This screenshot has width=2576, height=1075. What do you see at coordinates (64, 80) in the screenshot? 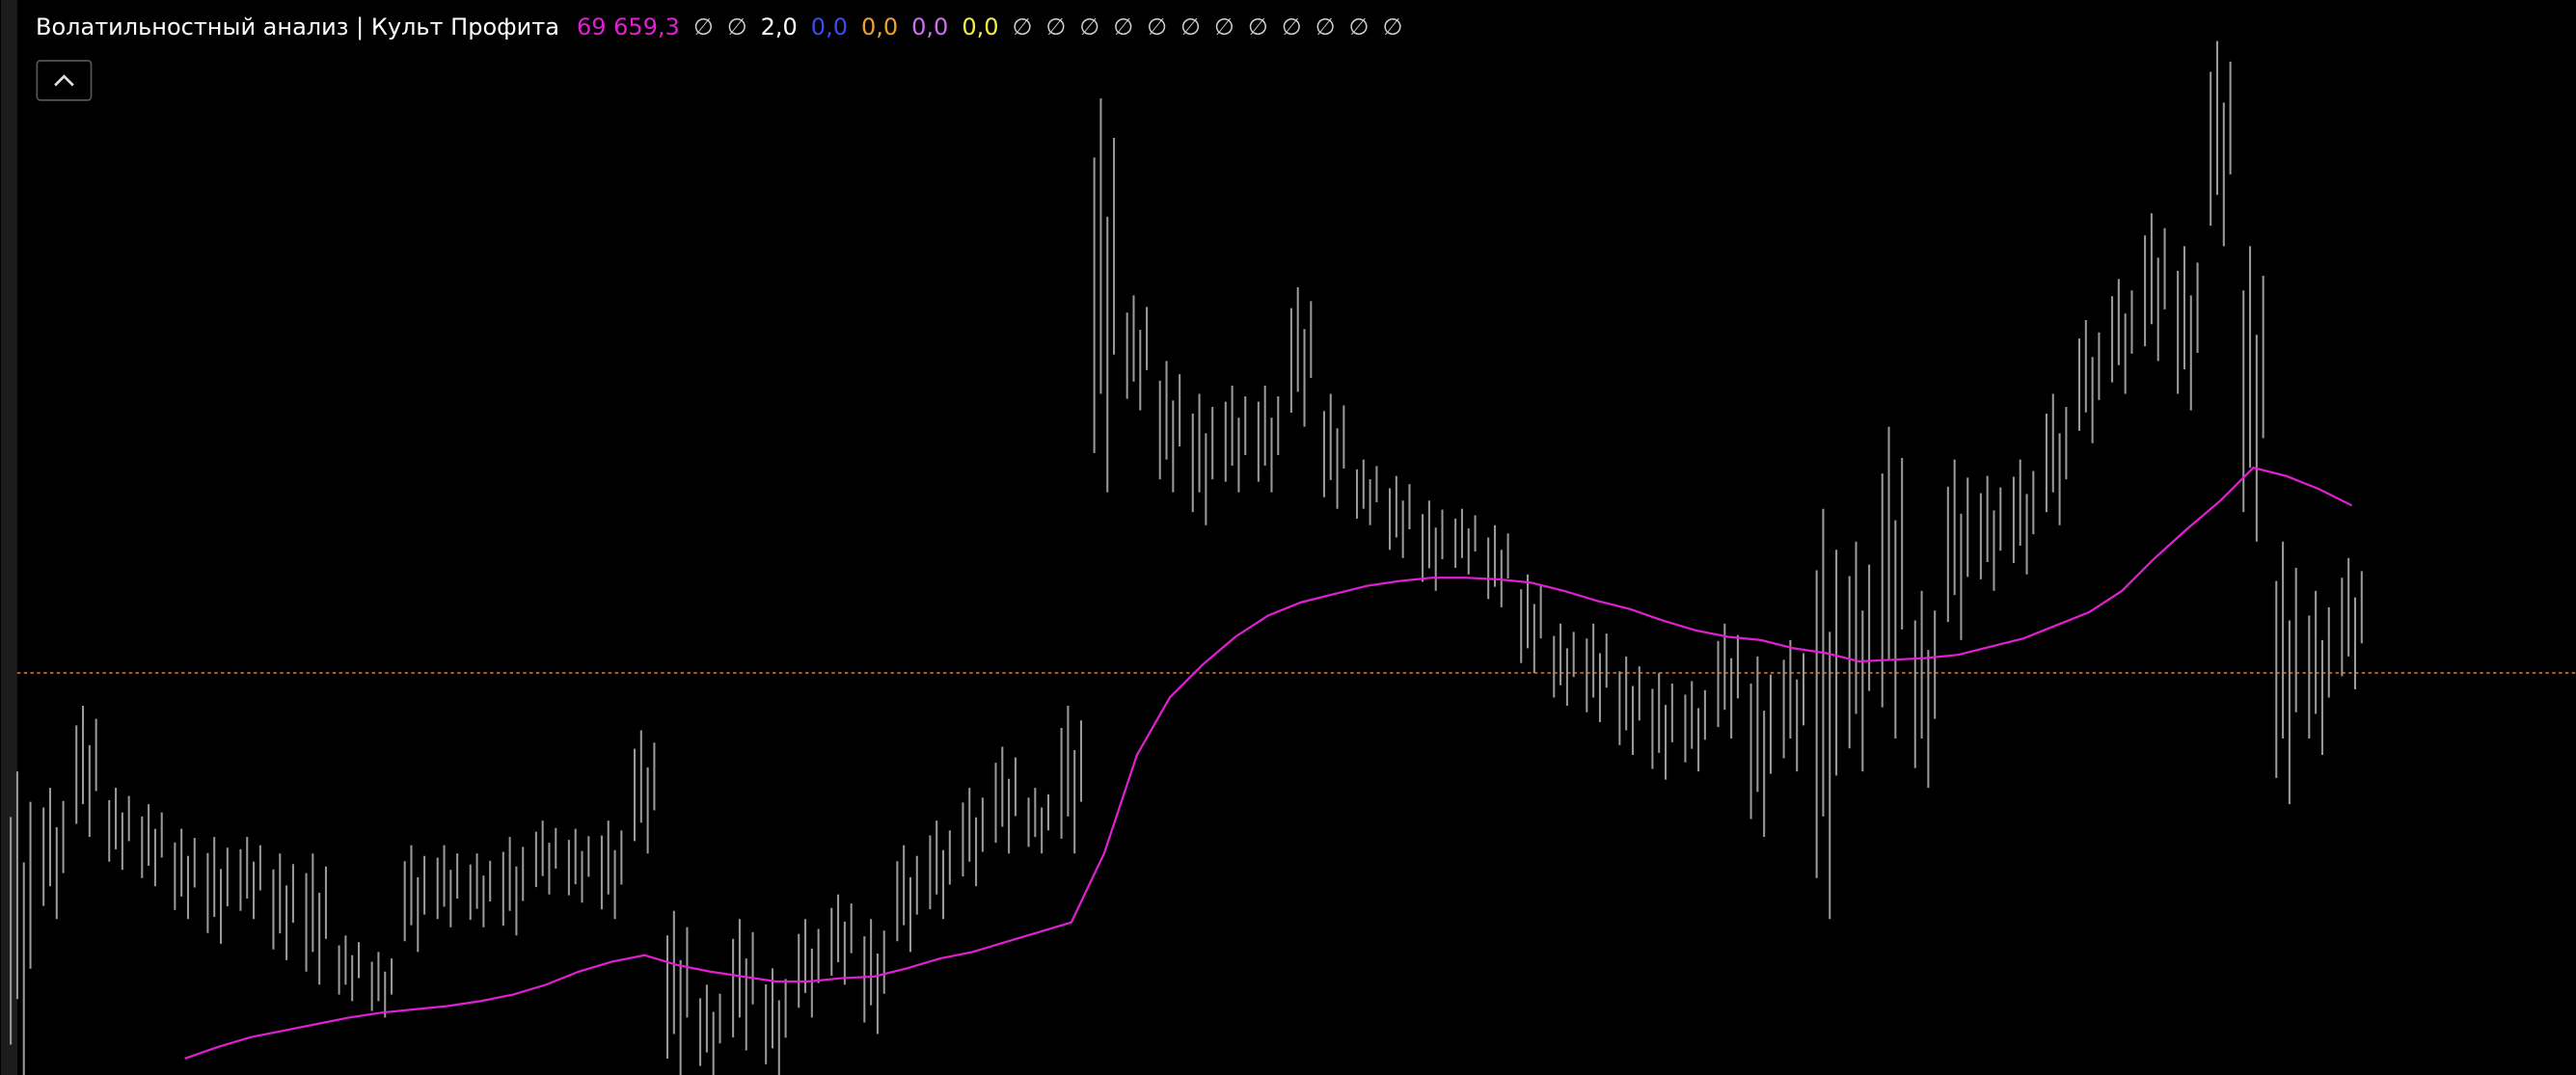
I see `collapse-button` at bounding box center [64, 80].